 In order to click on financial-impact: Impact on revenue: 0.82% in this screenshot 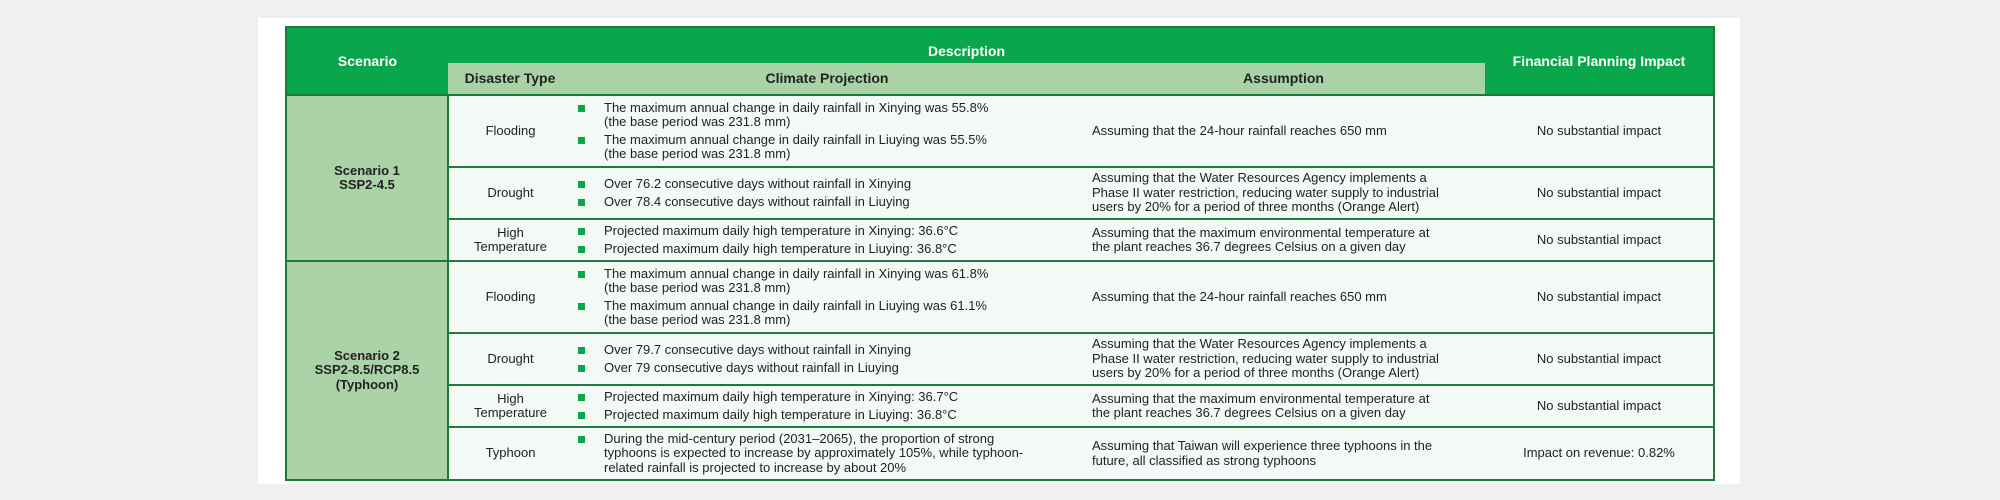, I will do `click(1600, 454)`.